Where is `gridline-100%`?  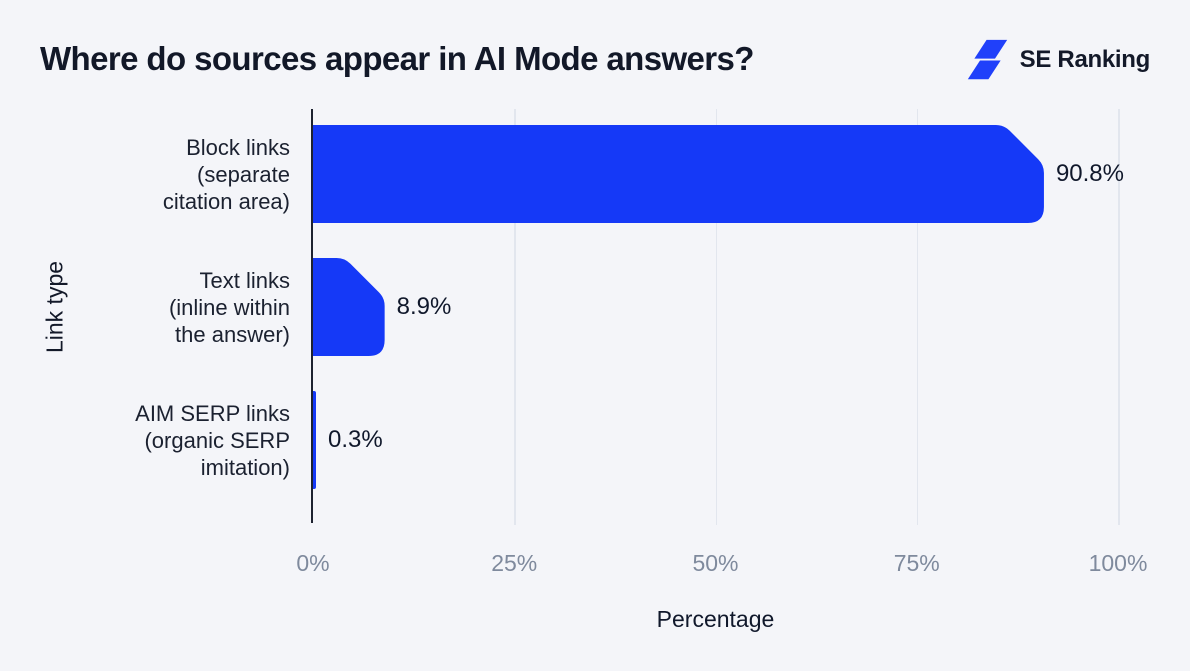 gridline-100% is located at coordinates (1119, 317).